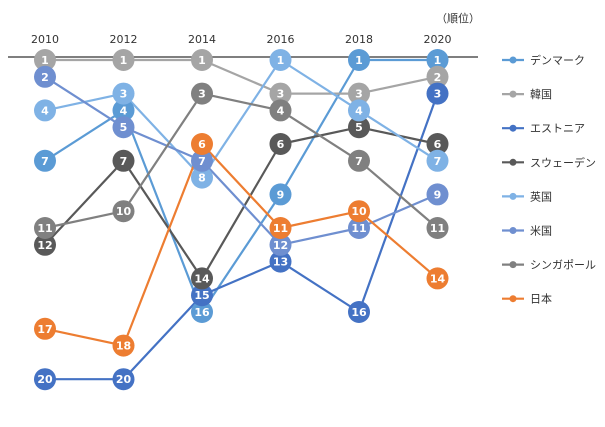 The width and height of the screenshot is (605, 427). What do you see at coordinates (281, 39) in the screenshot?
I see `x-tick-label: 2016` at bounding box center [281, 39].